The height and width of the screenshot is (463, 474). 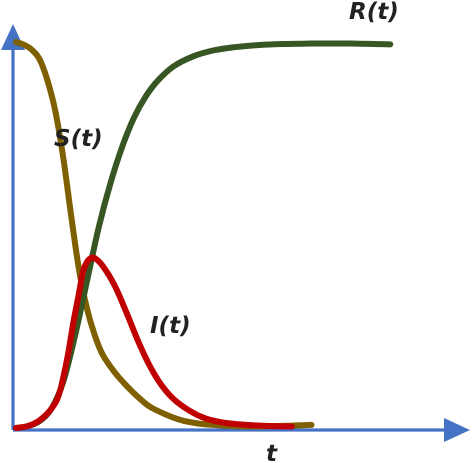 I want to click on x-axis-arrow-icon, so click(x=457, y=430).